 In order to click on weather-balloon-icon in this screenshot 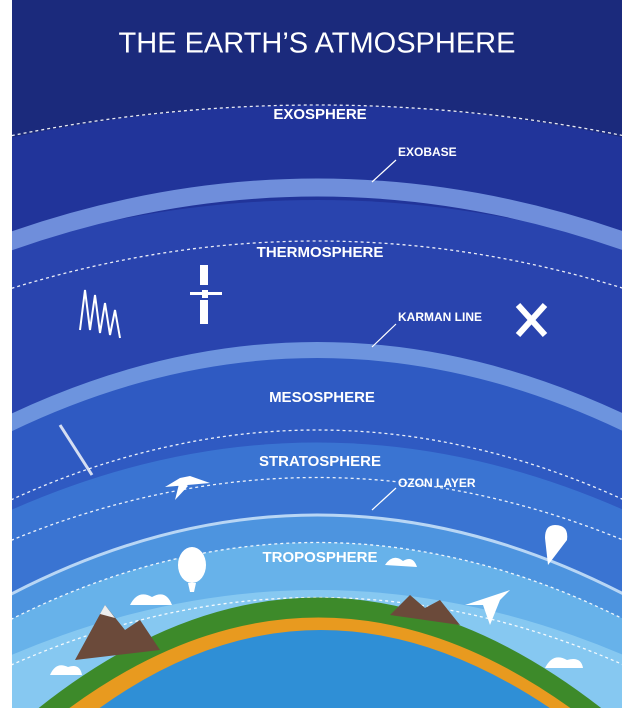, I will do `click(556, 545)`.